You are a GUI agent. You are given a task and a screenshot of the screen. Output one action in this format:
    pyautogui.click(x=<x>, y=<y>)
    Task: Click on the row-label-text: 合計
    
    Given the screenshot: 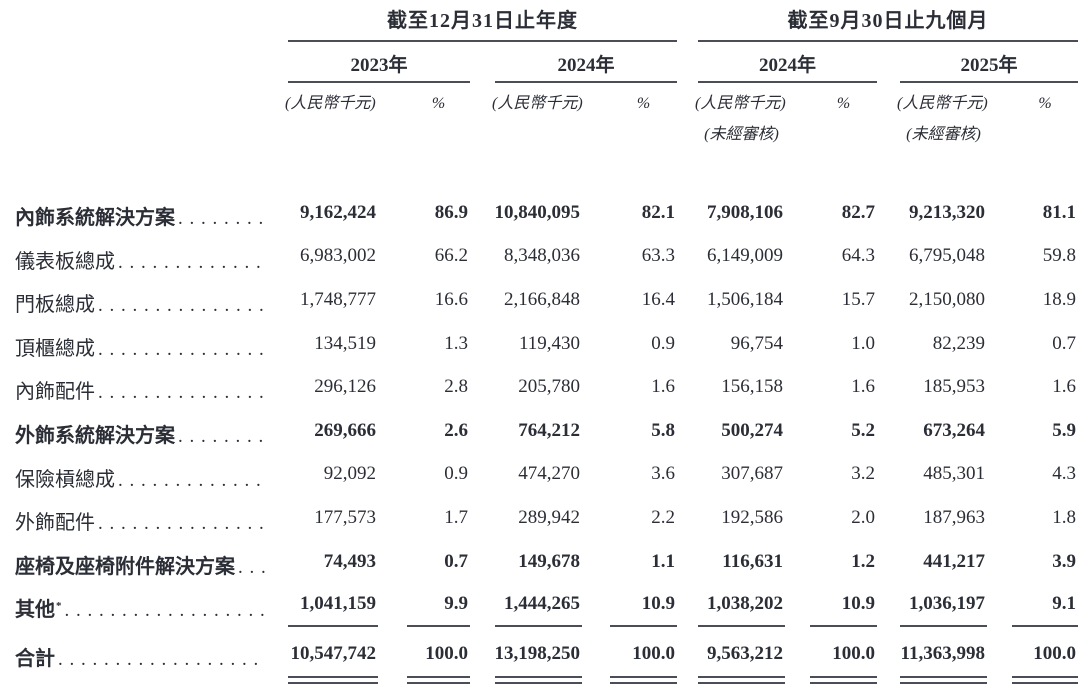 What is the action you would take?
    pyautogui.click(x=35, y=658)
    